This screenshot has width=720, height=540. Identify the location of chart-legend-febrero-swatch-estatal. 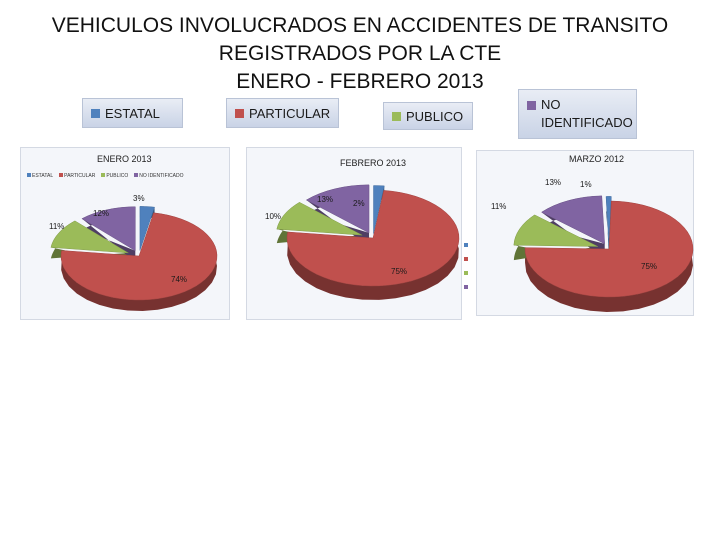
(466, 245).